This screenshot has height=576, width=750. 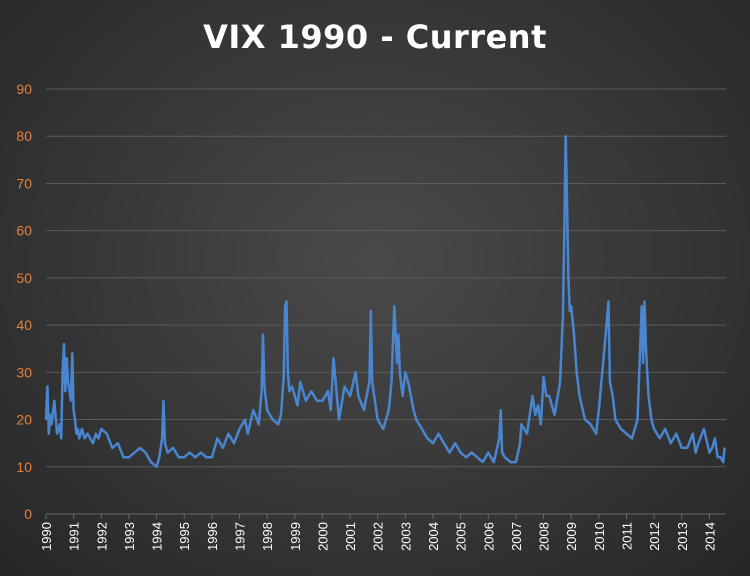 I want to click on x-tick-label: 1999, so click(x=295, y=536).